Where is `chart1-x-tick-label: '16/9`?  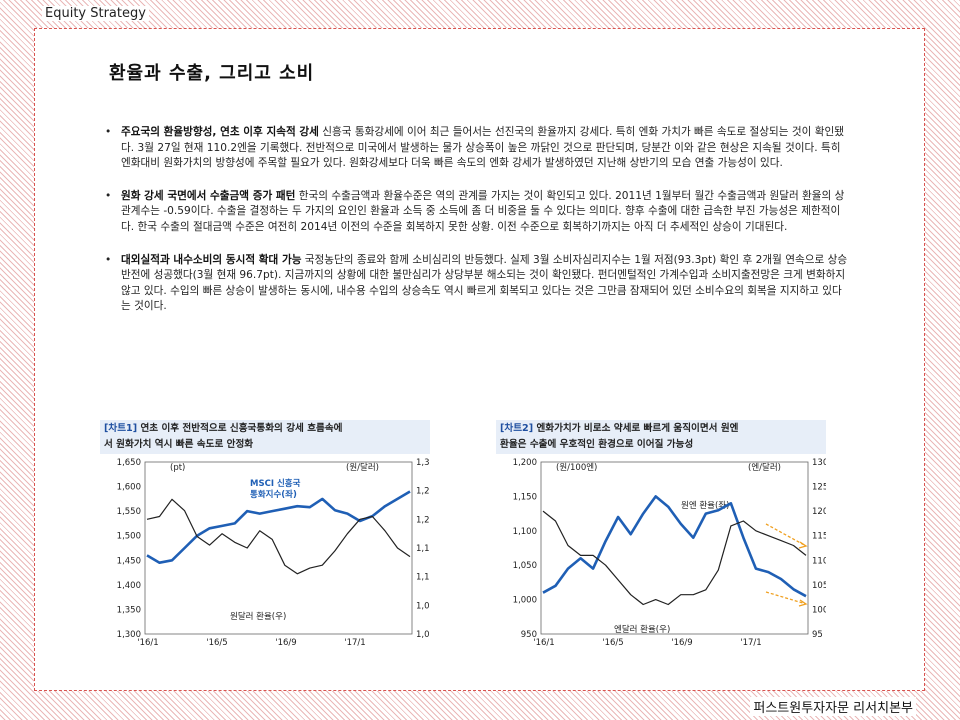 chart1-x-tick-label: '16/9 is located at coordinates (285, 643).